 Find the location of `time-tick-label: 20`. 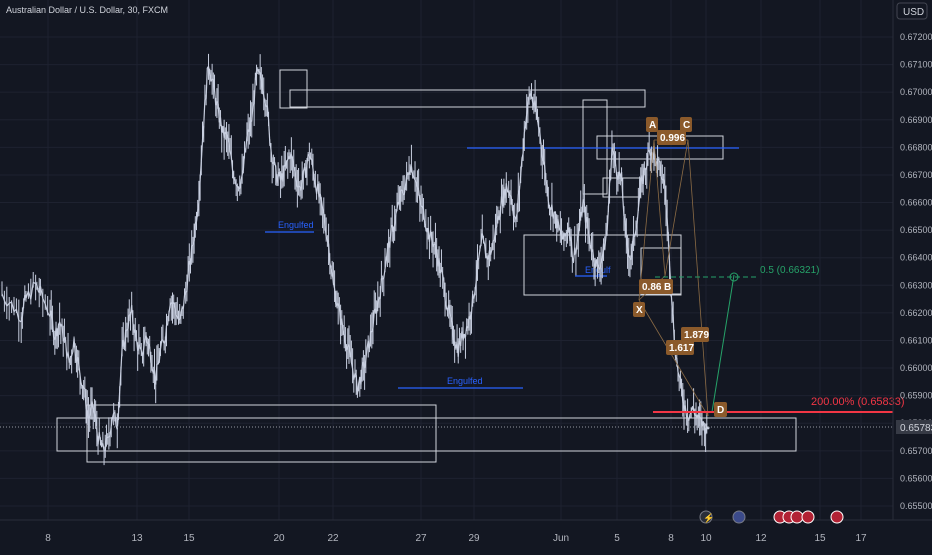

time-tick-label: 20 is located at coordinates (279, 538).